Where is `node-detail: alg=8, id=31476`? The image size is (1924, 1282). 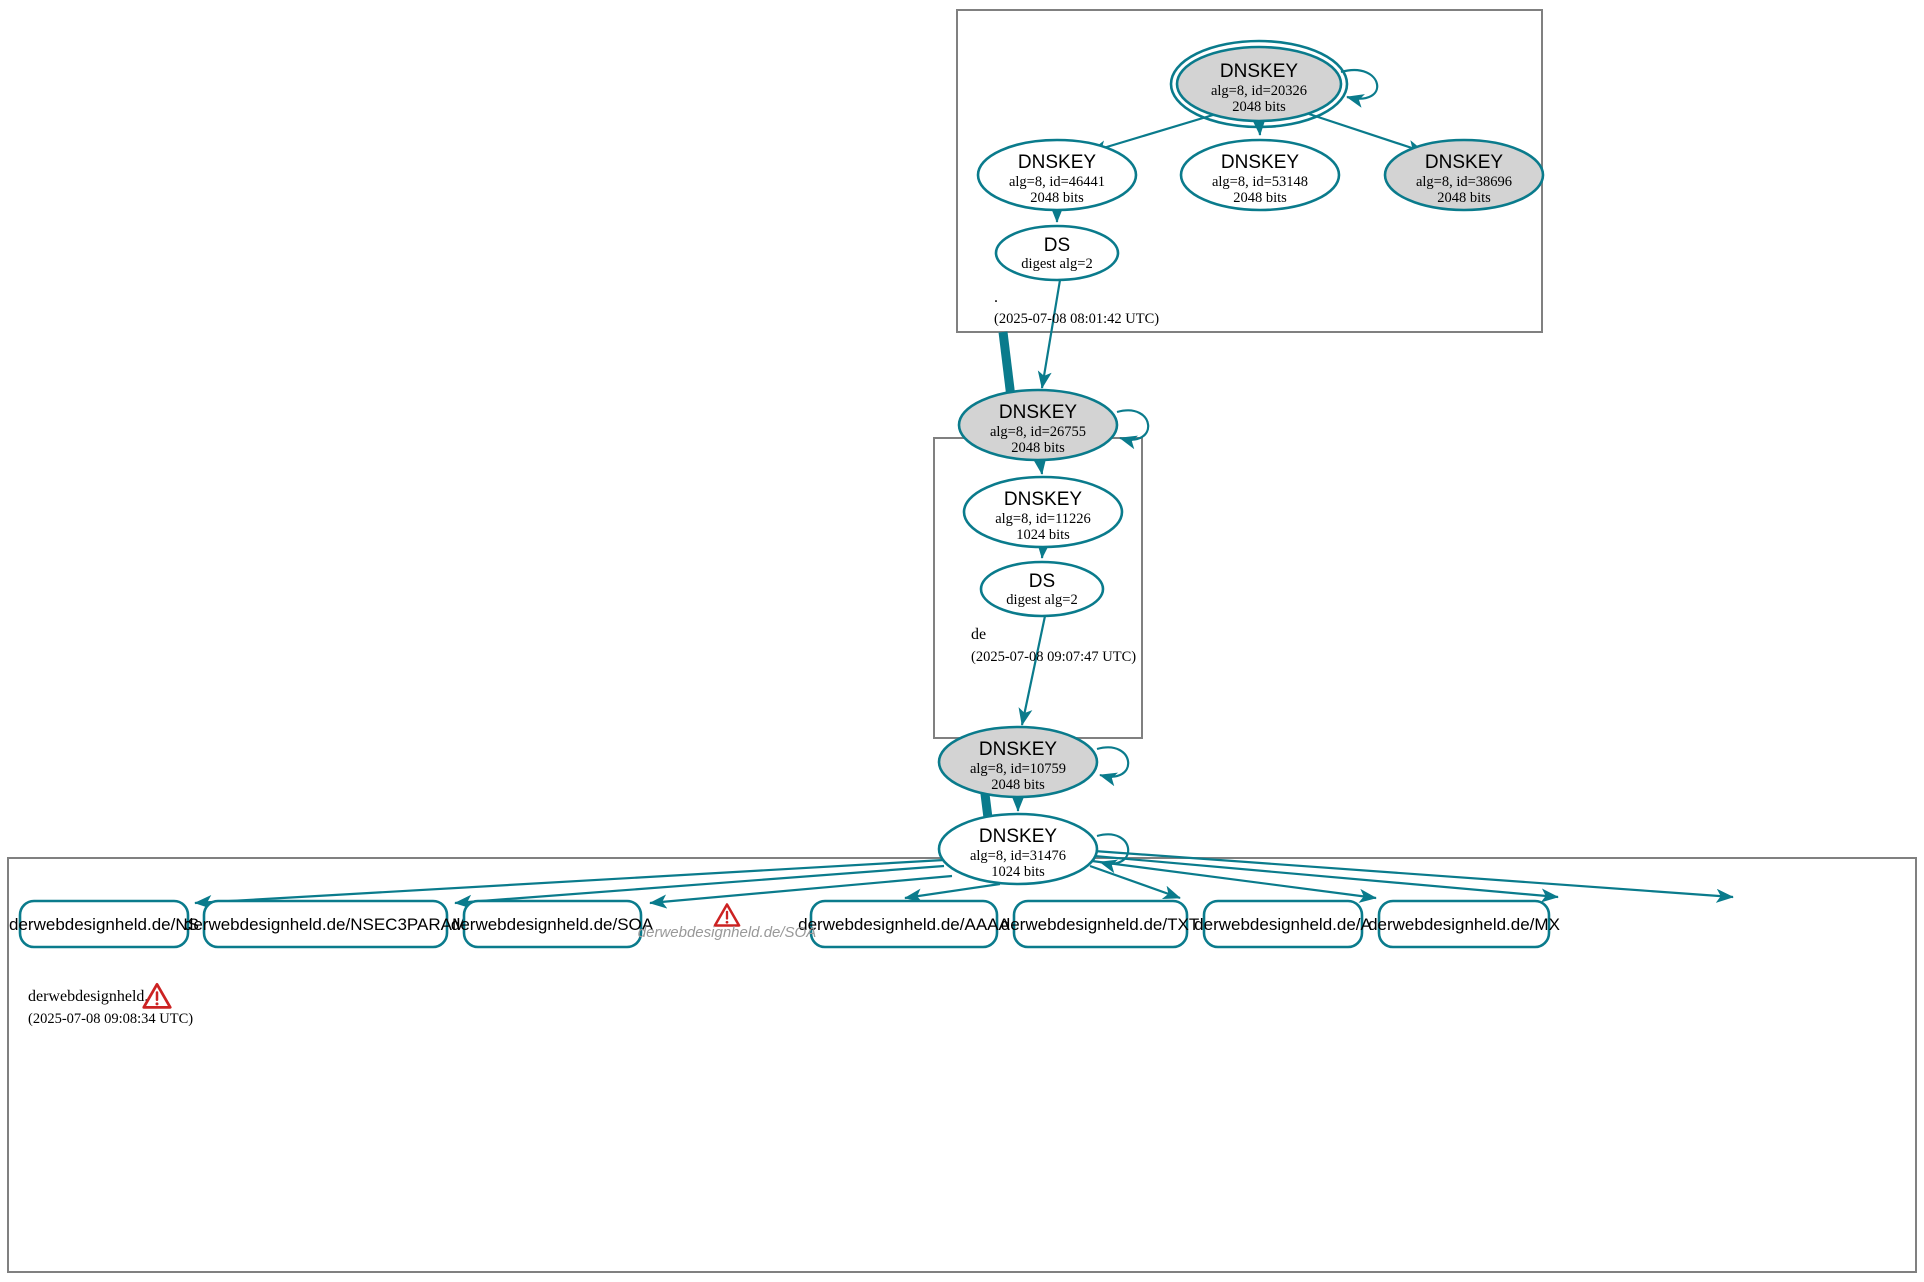
node-detail: alg=8, id=31476 is located at coordinates (1018, 856).